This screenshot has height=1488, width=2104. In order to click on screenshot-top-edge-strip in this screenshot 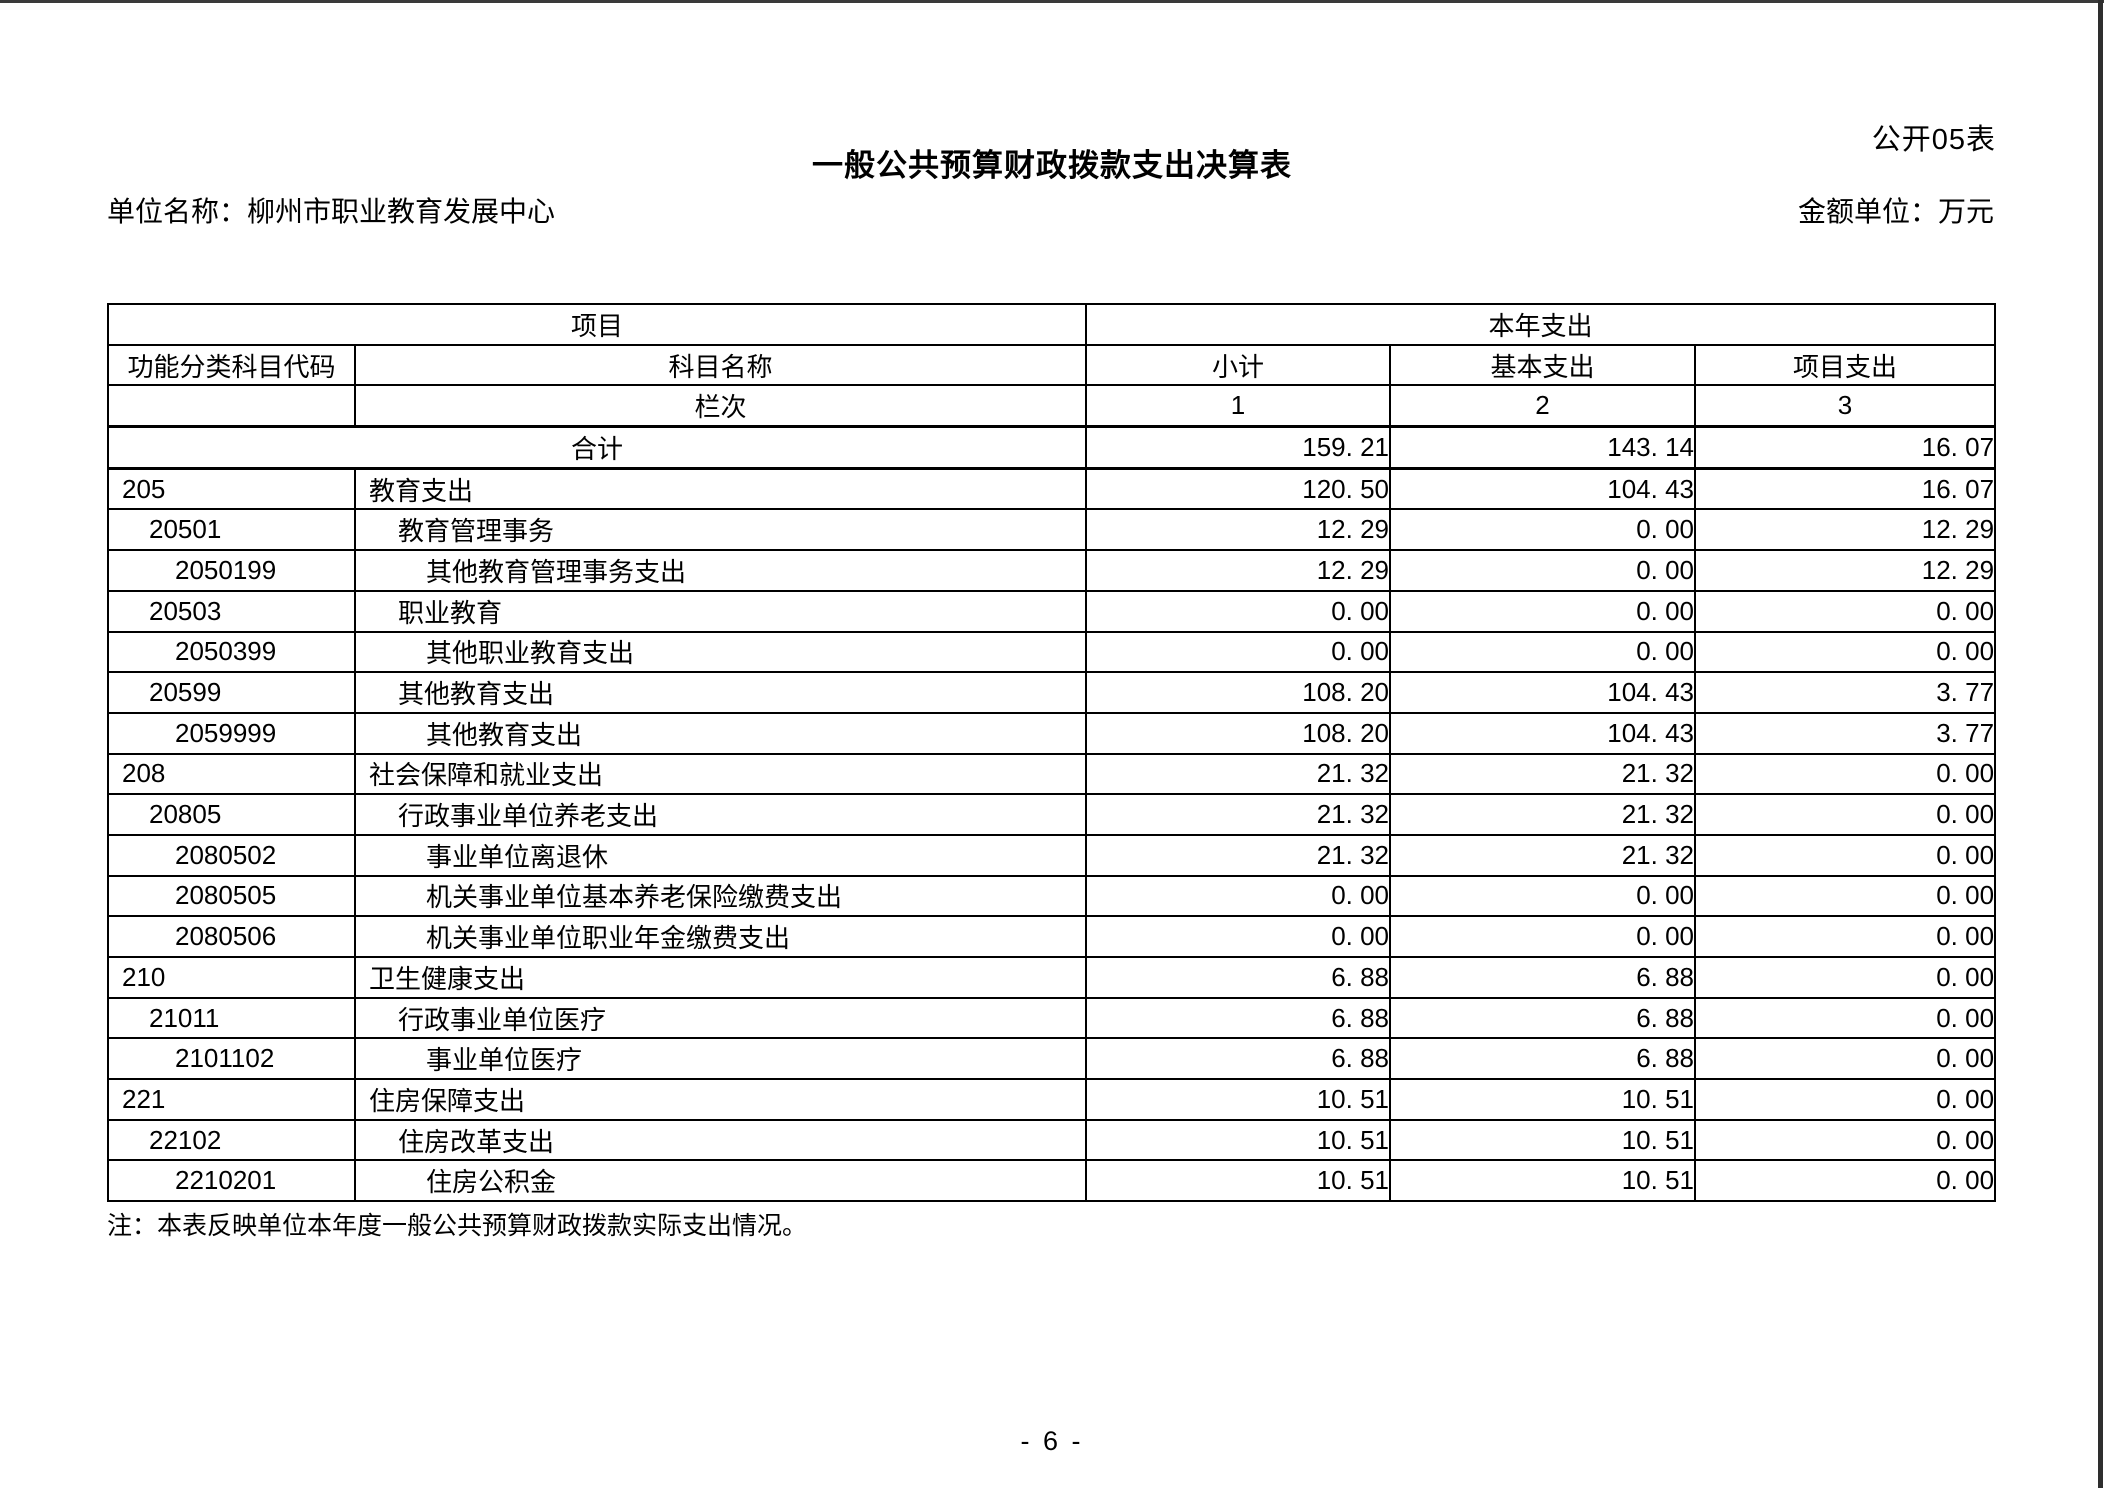, I will do `click(1052, 1)`.